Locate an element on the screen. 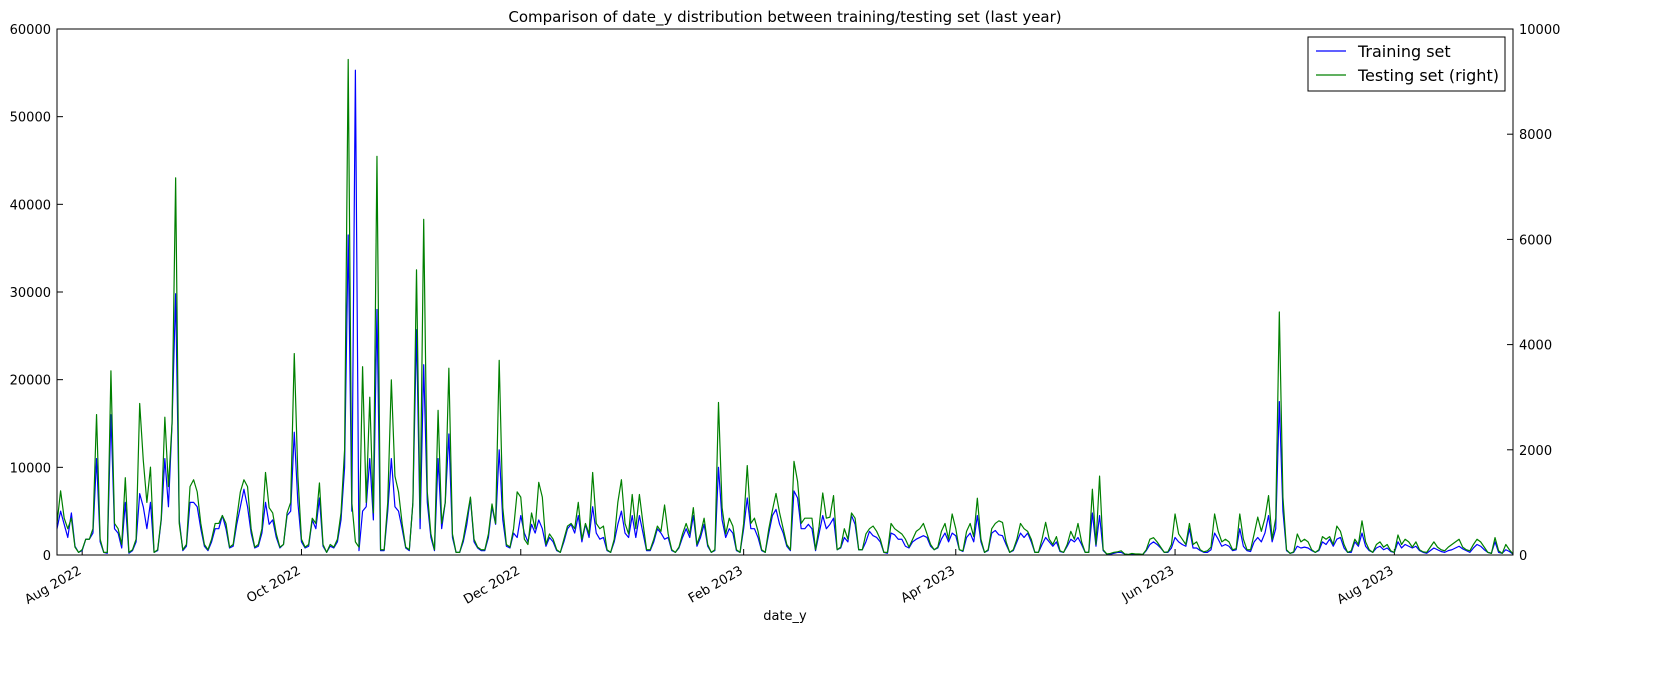 This screenshot has width=1669, height=673. y-tick-label: 20000 is located at coordinates (30, 381).